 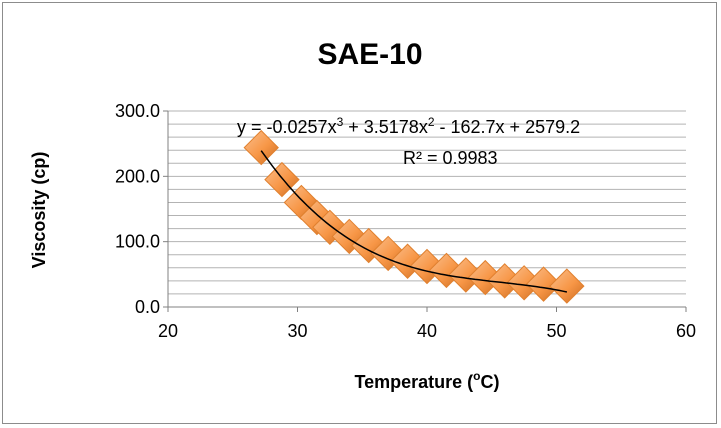 What do you see at coordinates (137, 242) in the screenshot?
I see `y-tick-label: 100.0` at bounding box center [137, 242].